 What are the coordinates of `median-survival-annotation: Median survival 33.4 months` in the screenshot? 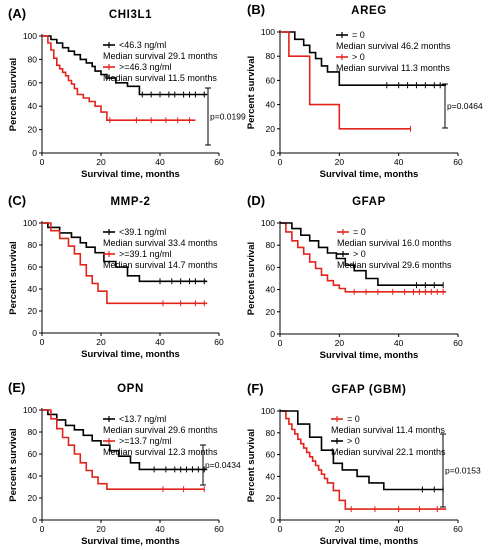 It's located at (160, 243).